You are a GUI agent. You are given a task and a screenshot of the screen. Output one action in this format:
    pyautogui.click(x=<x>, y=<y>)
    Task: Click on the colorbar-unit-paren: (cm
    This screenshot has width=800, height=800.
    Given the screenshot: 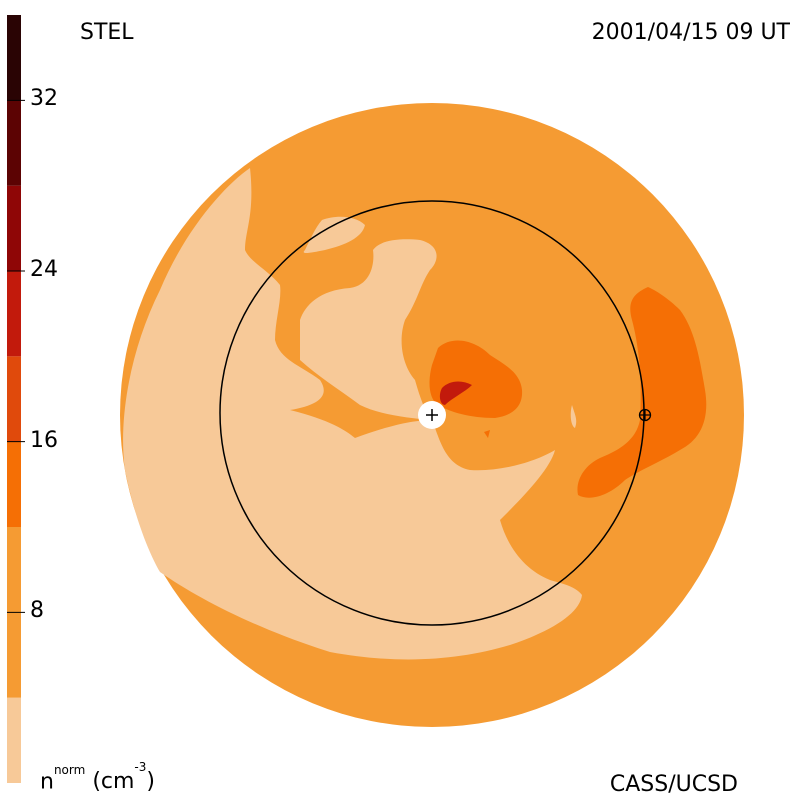 What is the action you would take?
    pyautogui.click(x=113, y=782)
    